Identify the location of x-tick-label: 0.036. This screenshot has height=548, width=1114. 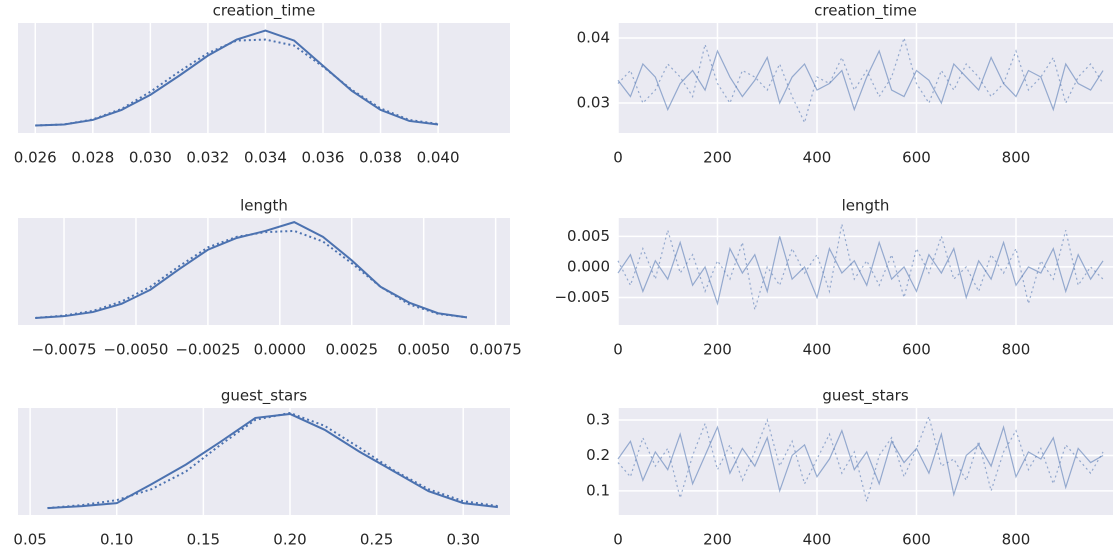
(323, 158).